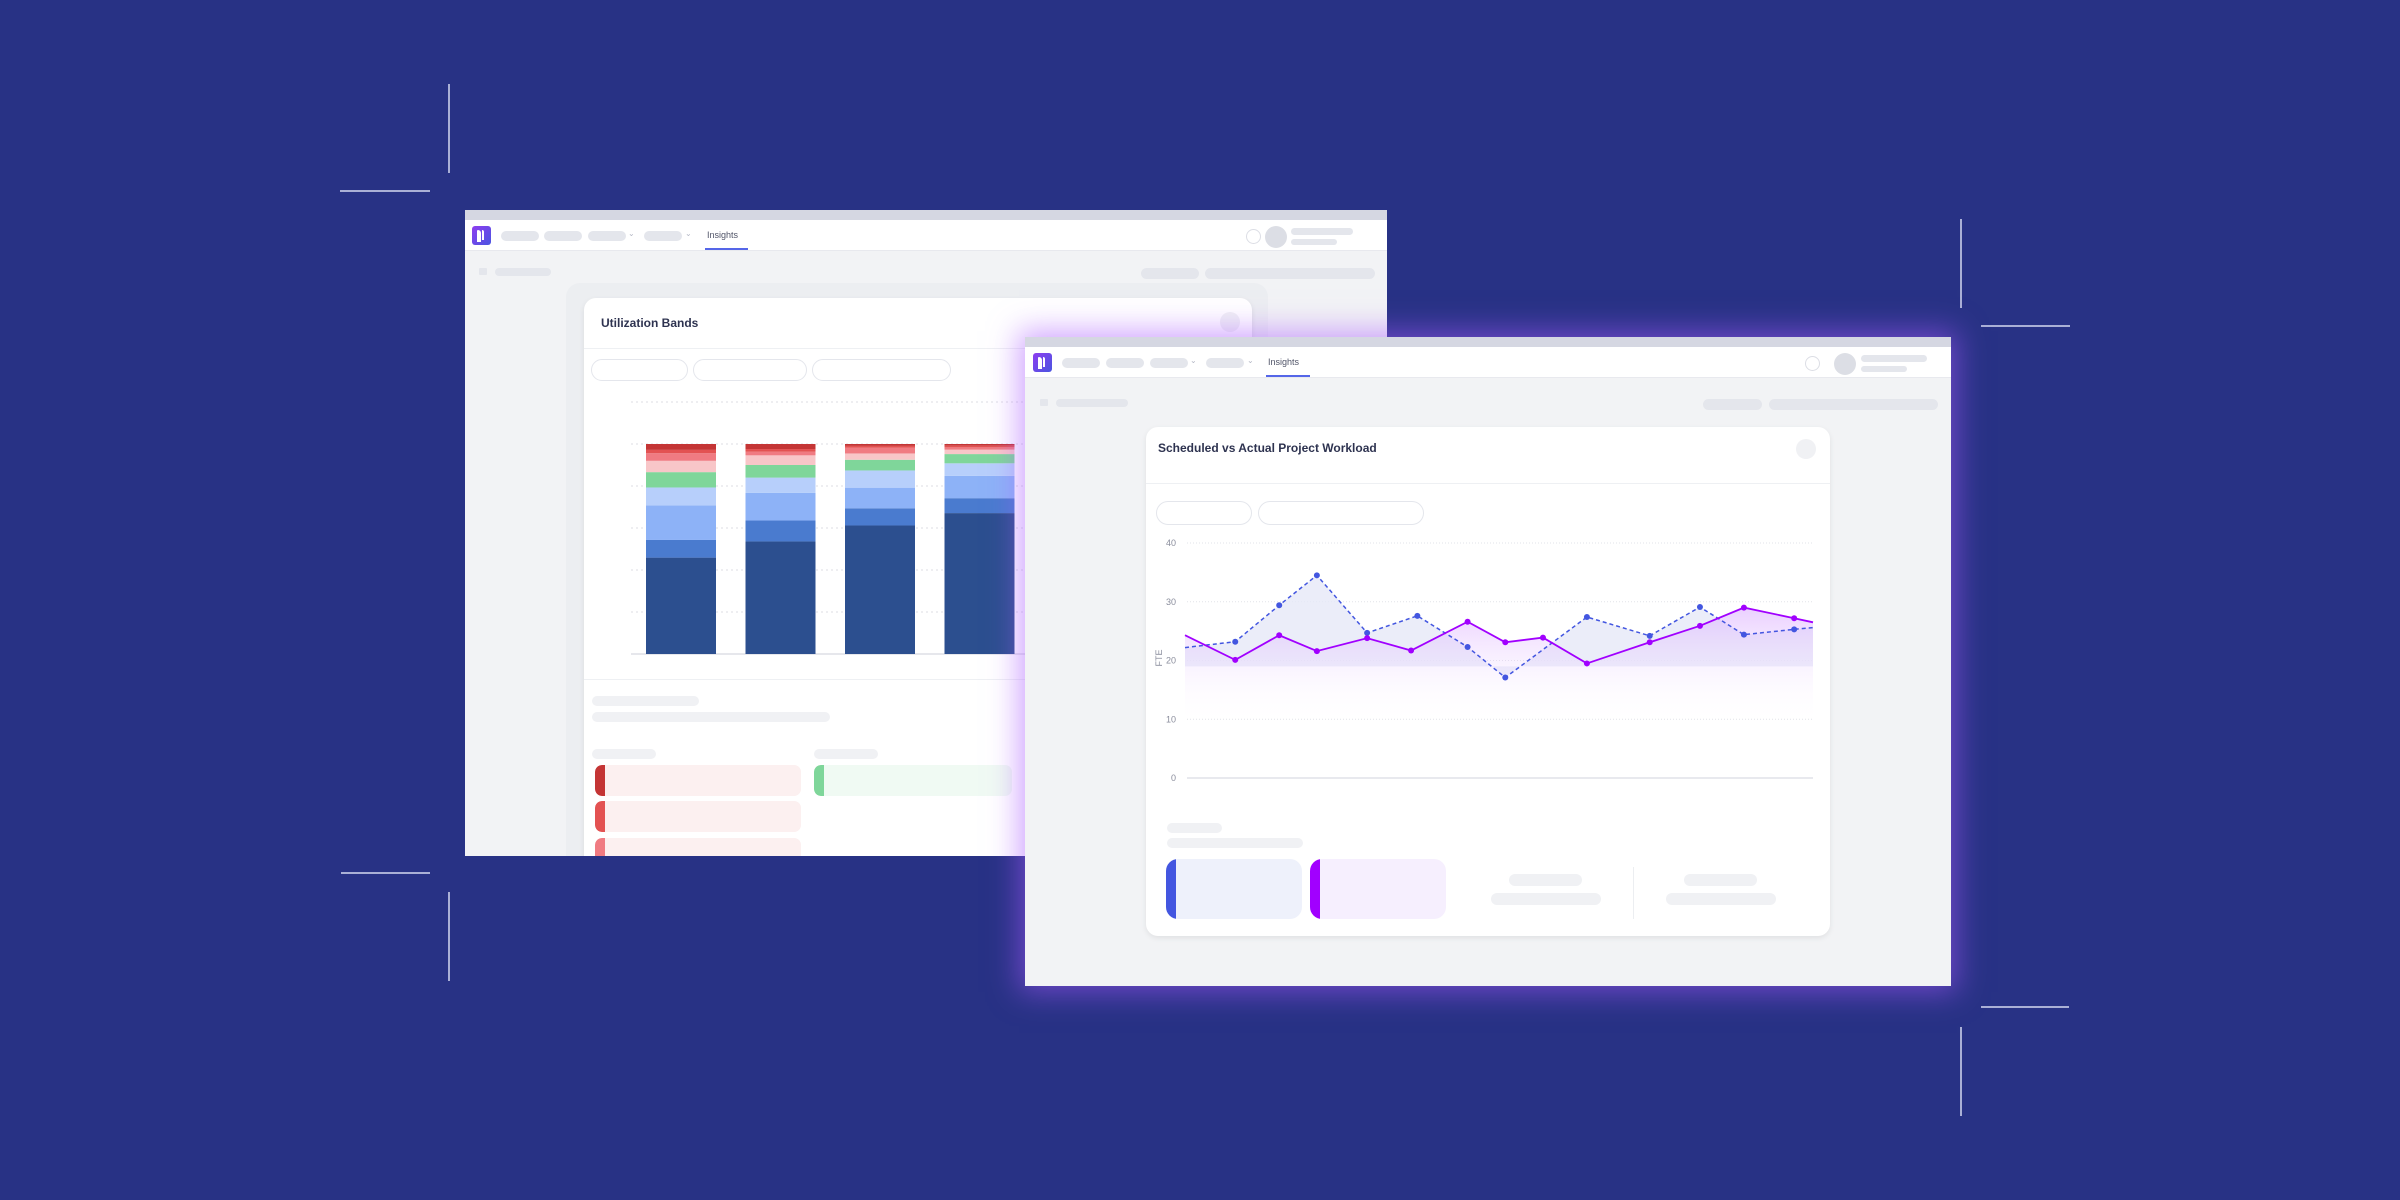 The width and height of the screenshot is (2400, 1200). I want to click on y-tick-label: 10, so click(1171, 719).